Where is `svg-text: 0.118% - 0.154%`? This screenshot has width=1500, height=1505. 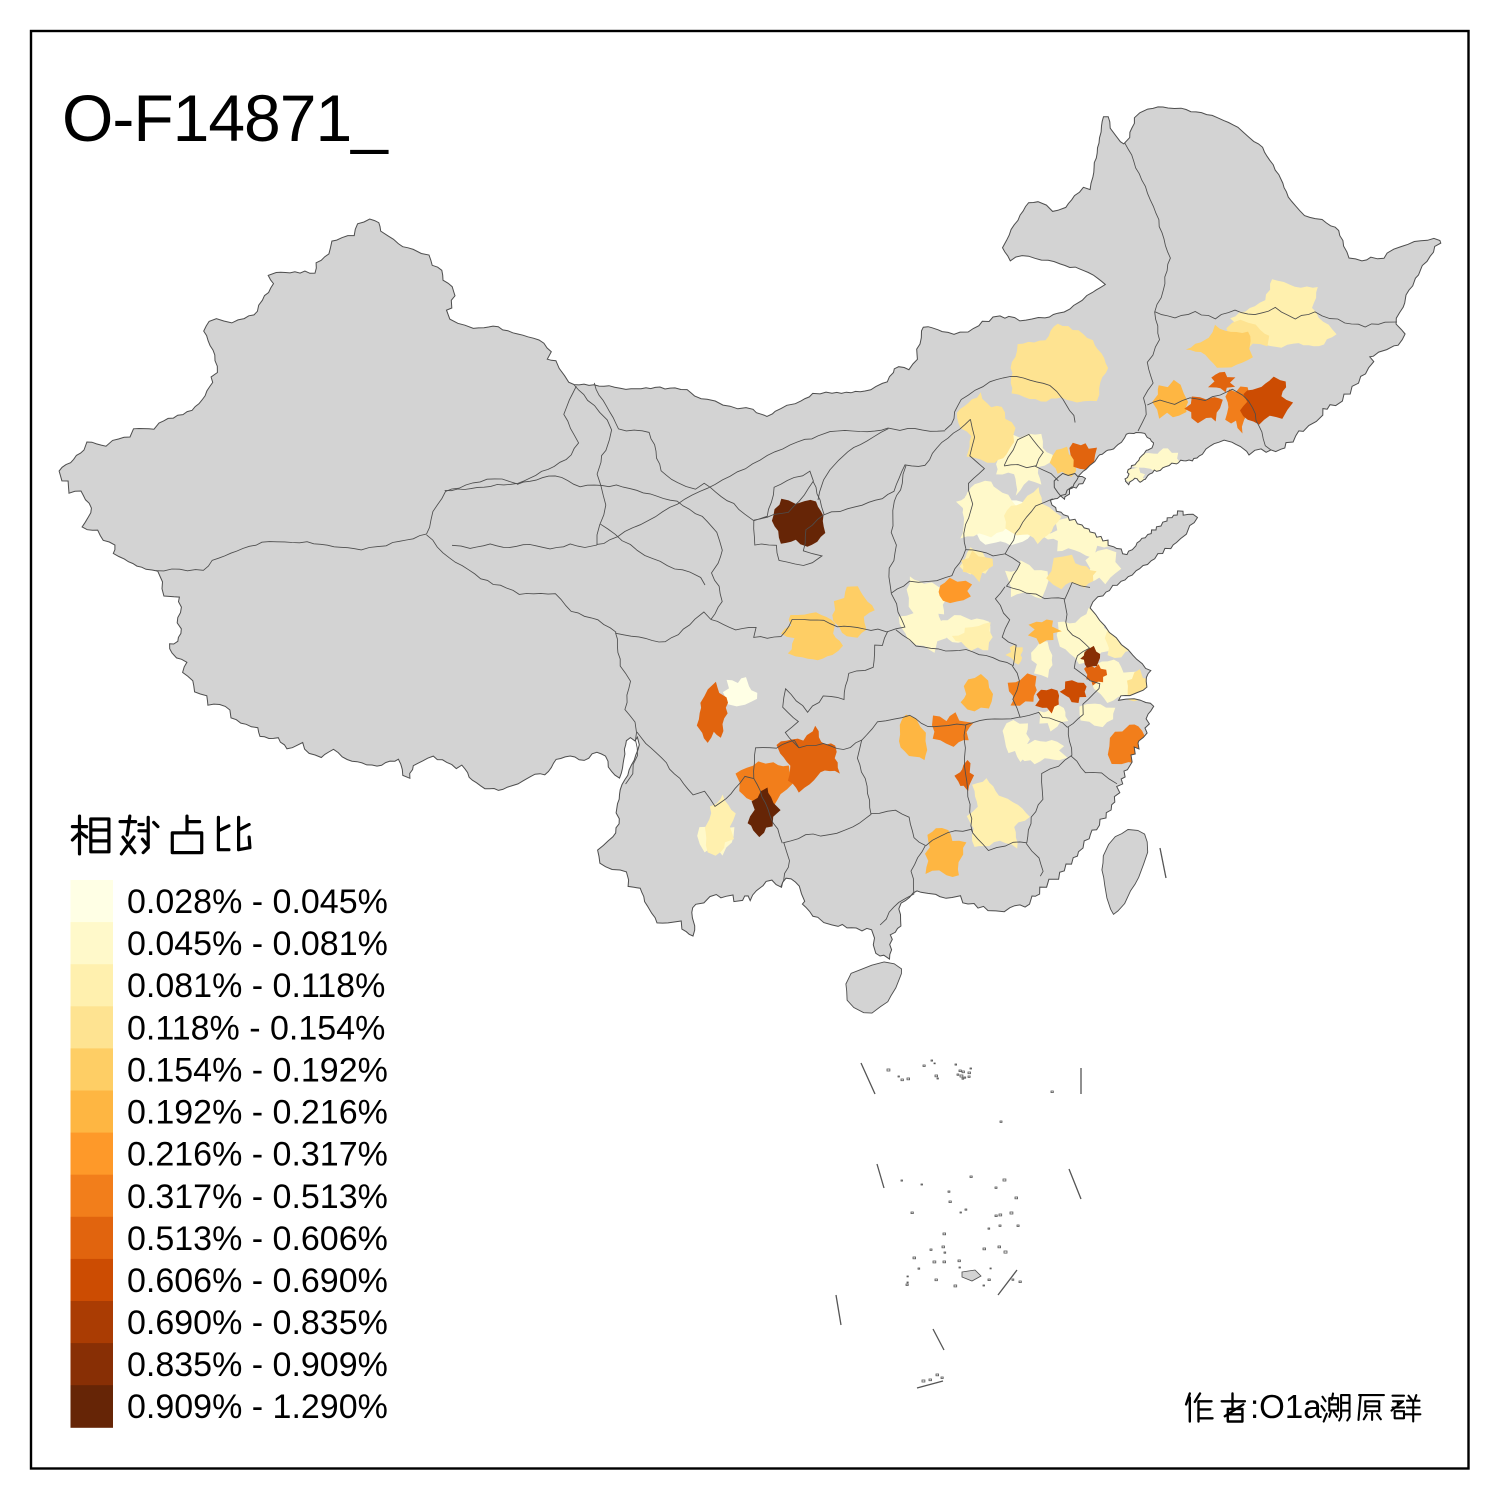 svg-text: 0.118% - 0.154% is located at coordinates (256, 1028).